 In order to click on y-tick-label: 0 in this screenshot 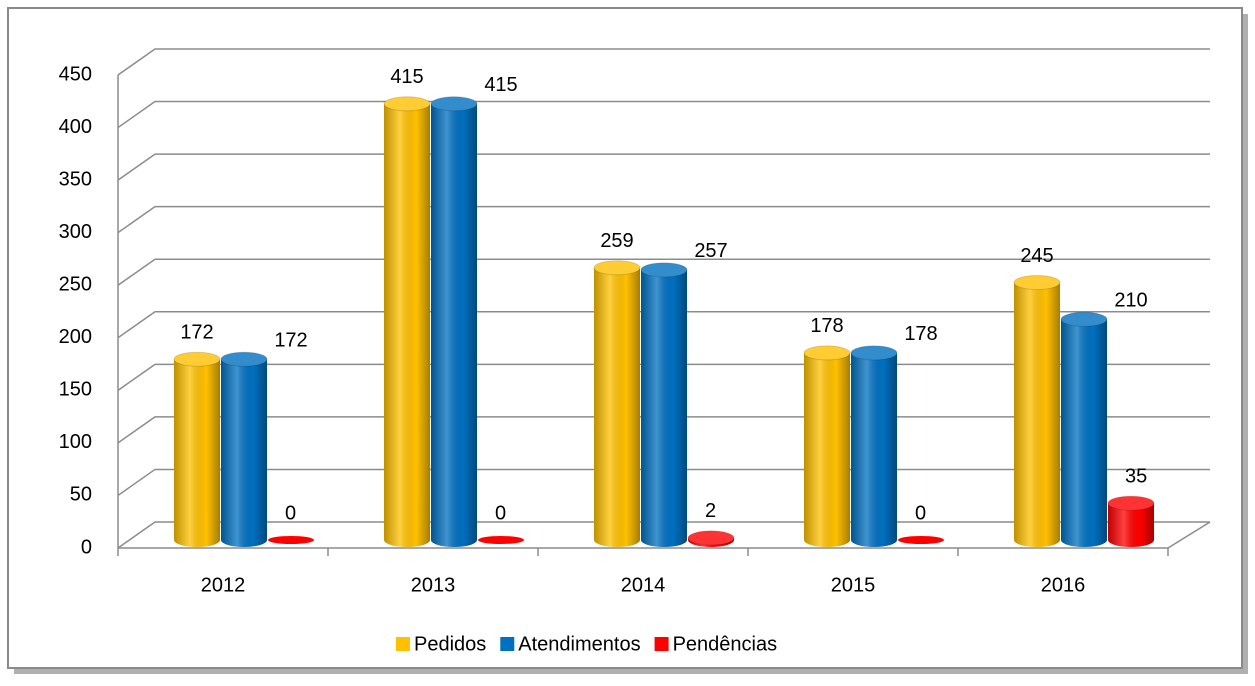, I will do `click(86, 547)`.